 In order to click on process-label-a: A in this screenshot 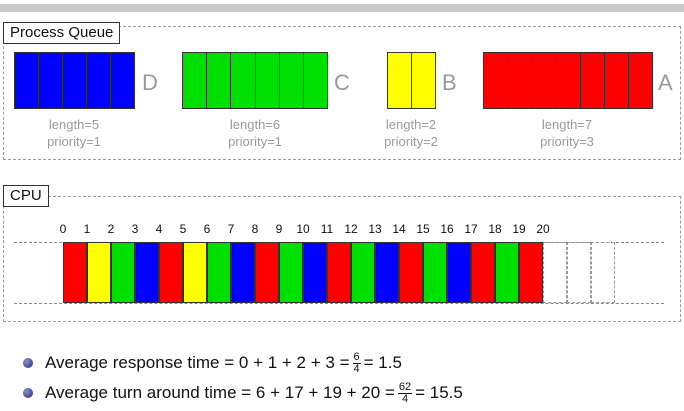, I will do `click(665, 82)`.